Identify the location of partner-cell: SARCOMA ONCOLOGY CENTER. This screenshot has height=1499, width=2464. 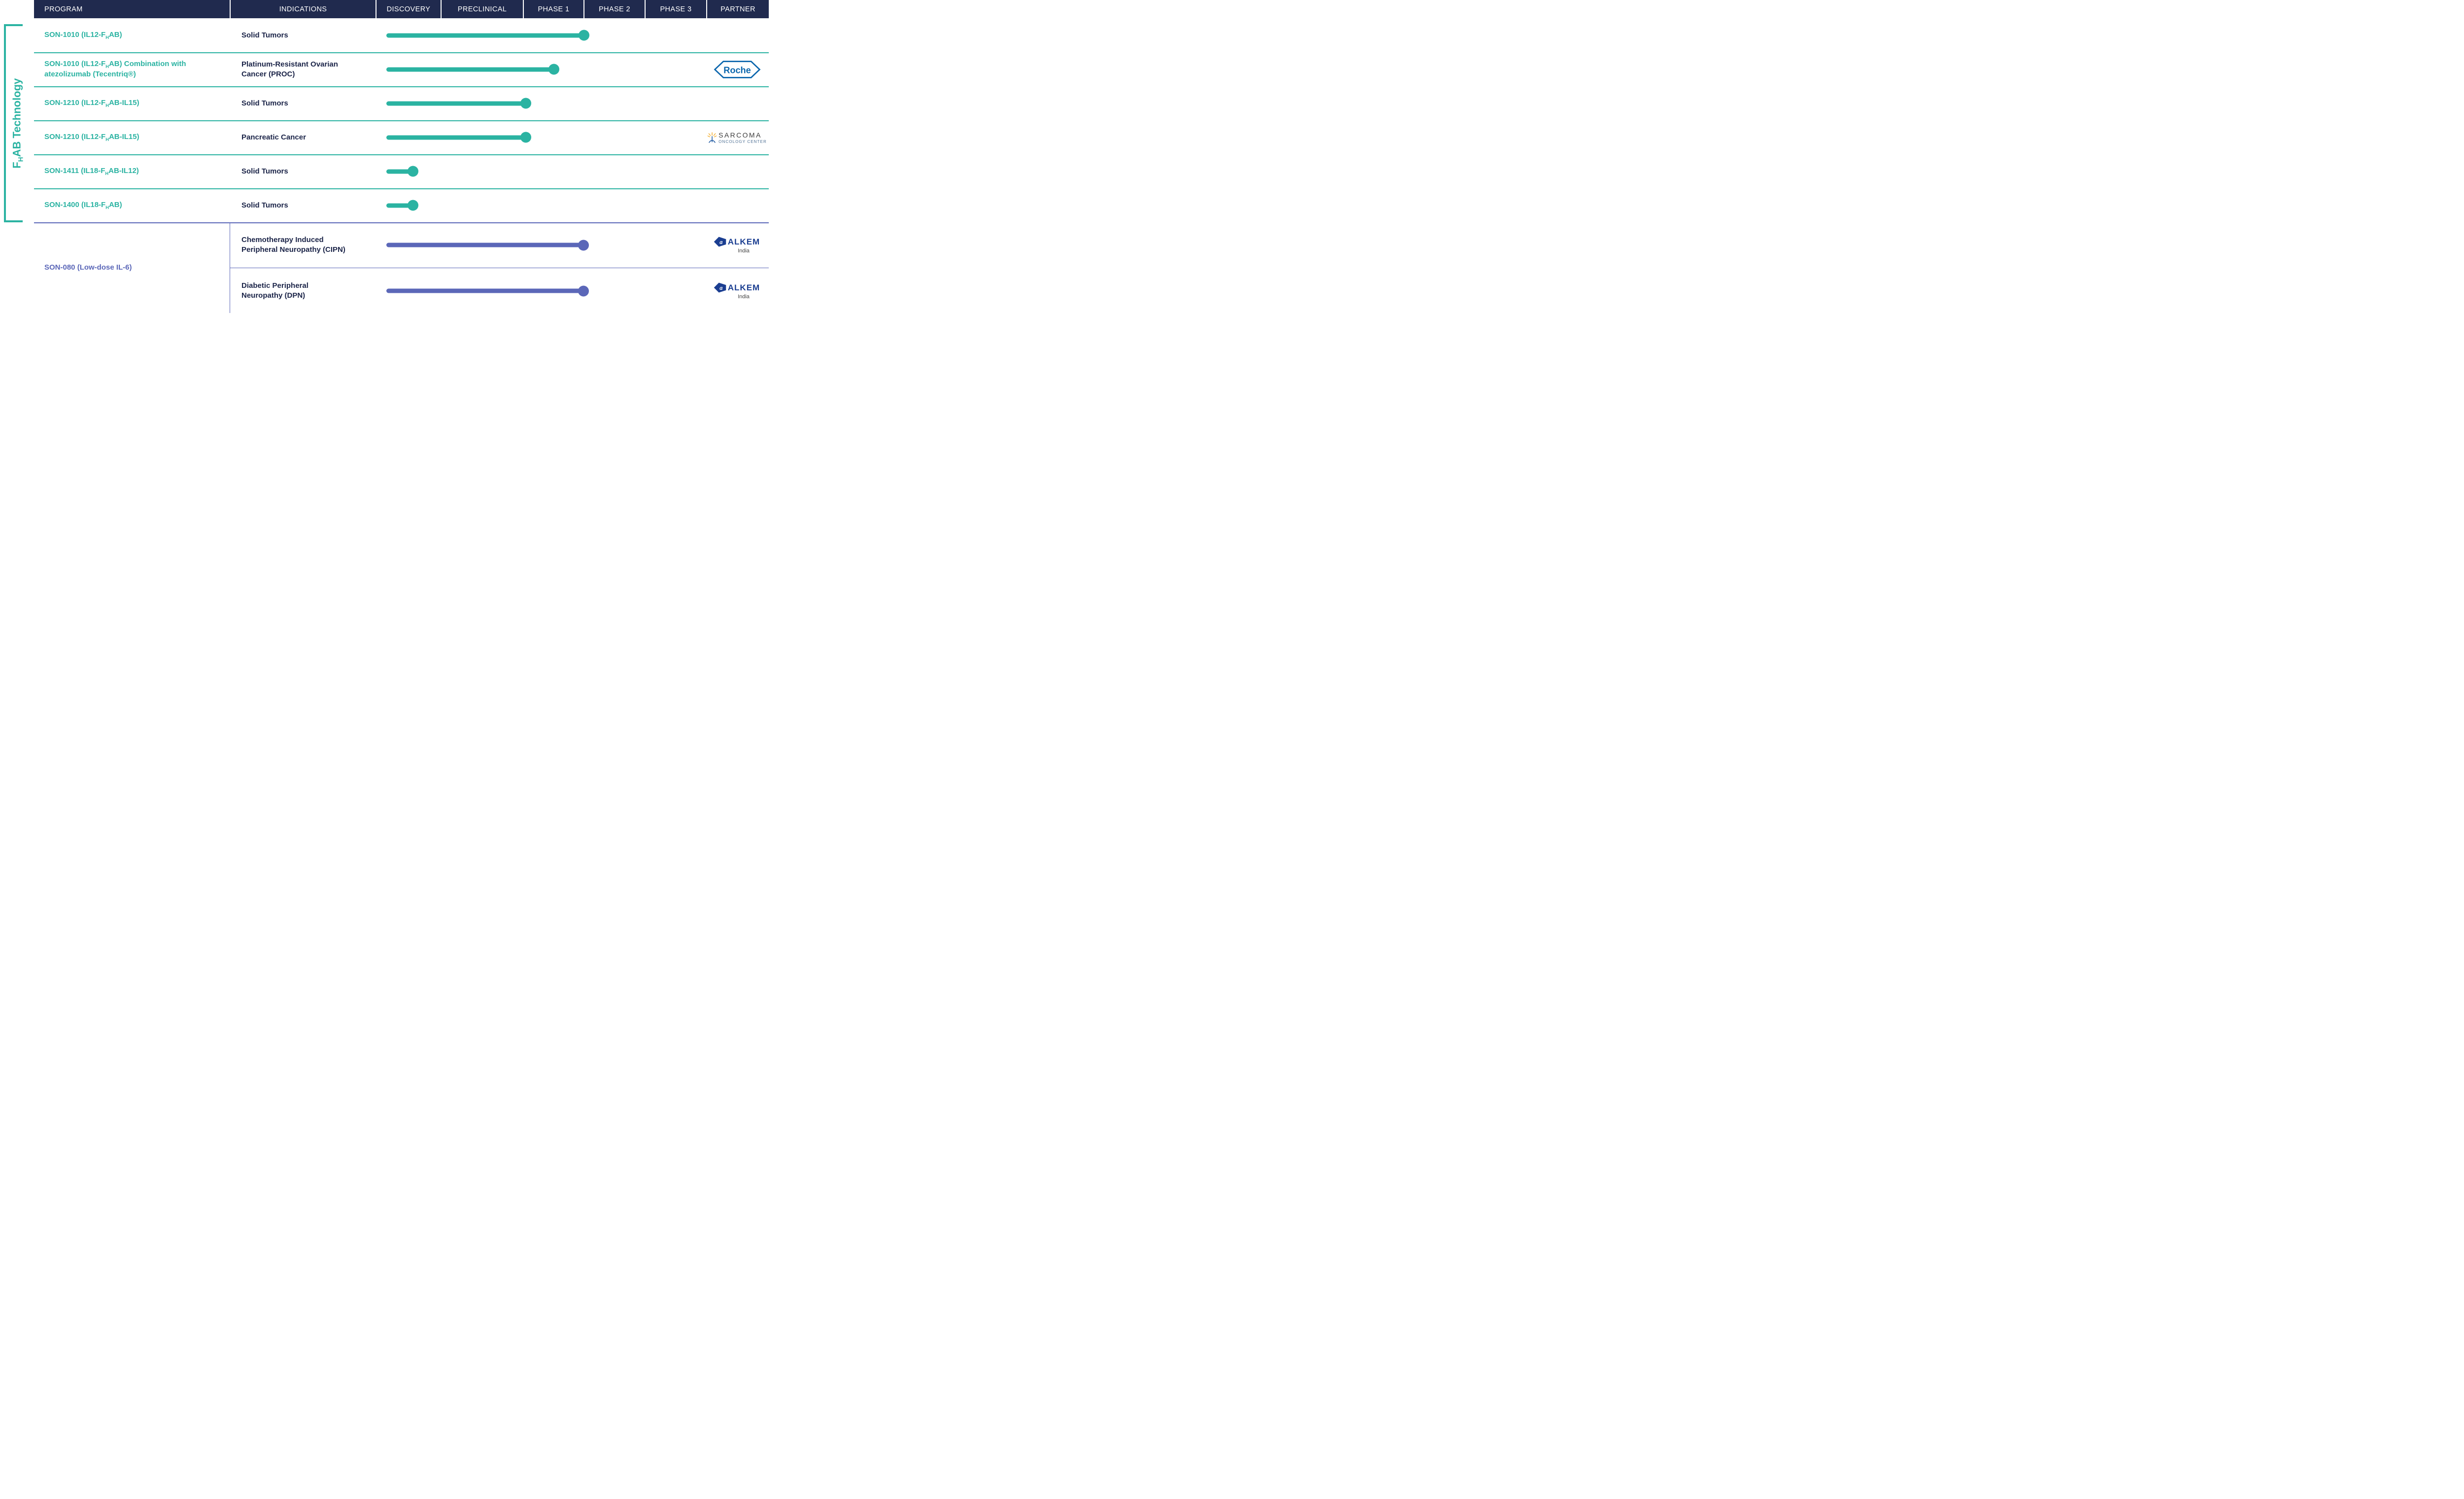
(737, 137).